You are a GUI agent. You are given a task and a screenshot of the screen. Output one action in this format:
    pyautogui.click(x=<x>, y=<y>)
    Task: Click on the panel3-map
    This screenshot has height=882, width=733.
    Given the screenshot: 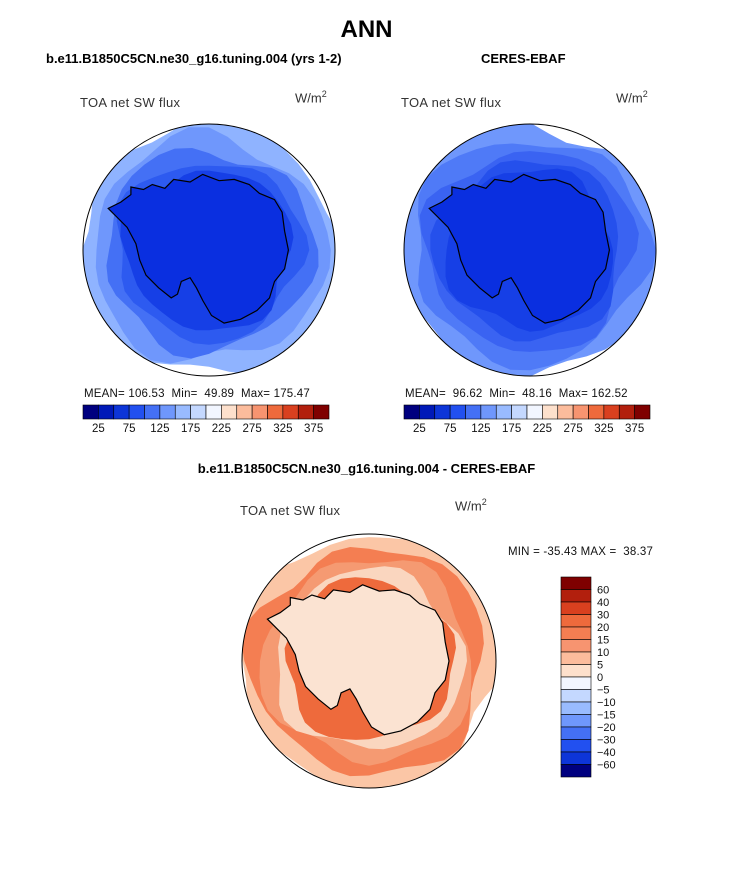 What is the action you would take?
    pyautogui.click(x=369, y=662)
    